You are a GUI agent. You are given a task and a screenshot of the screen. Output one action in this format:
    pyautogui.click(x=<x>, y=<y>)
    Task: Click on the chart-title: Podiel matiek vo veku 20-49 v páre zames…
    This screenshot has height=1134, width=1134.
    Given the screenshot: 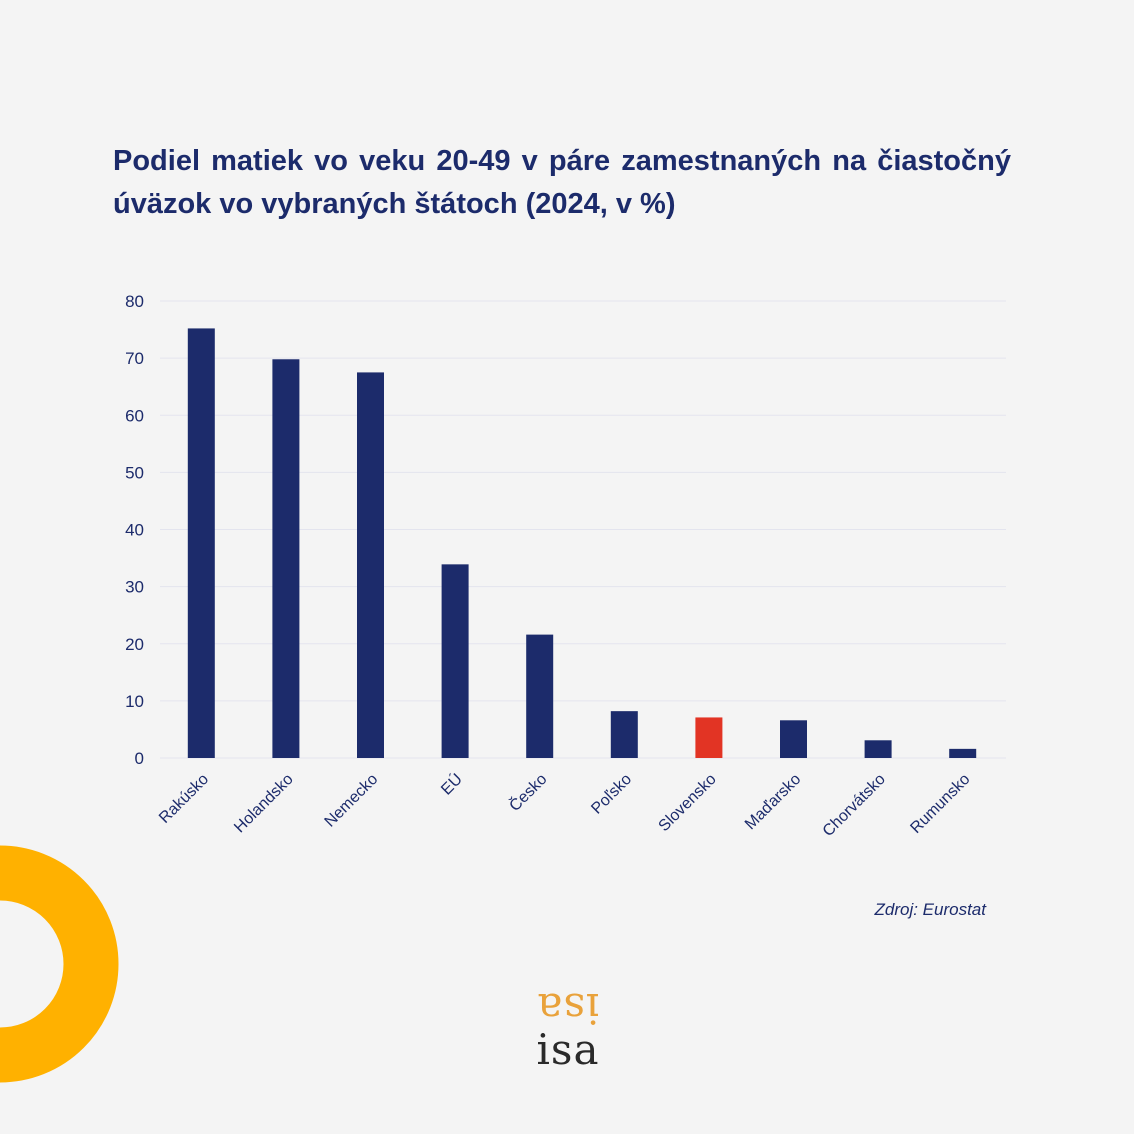 What is the action you would take?
    pyautogui.click(x=562, y=182)
    